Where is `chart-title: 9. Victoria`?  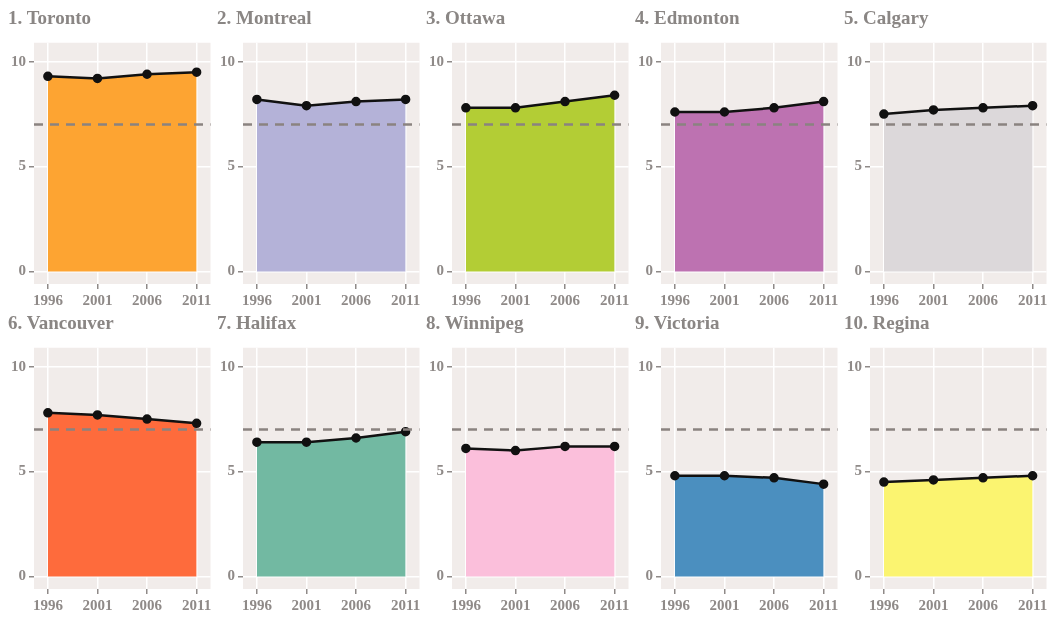 chart-title: 9. Victoria is located at coordinates (677, 323).